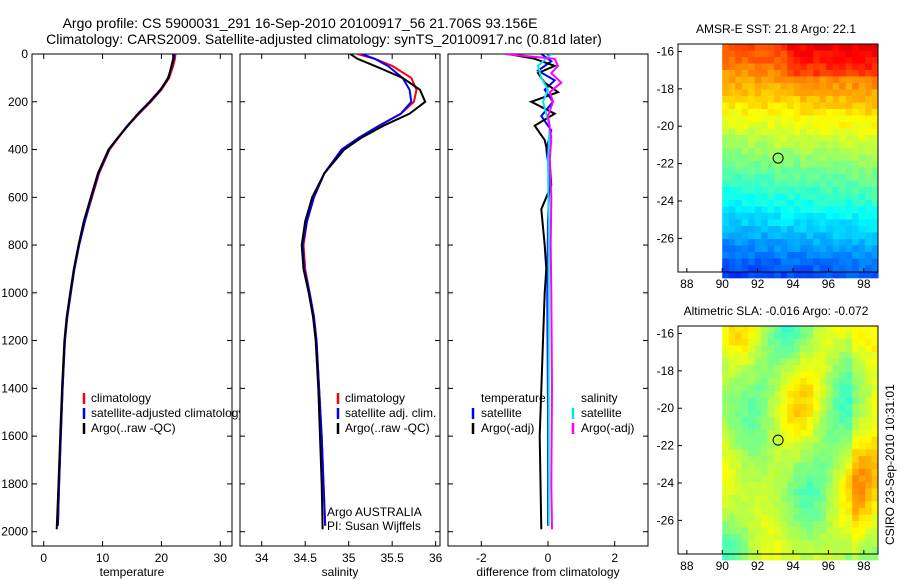 The image size is (900, 580). I want to click on series-layer, so click(533, 292).